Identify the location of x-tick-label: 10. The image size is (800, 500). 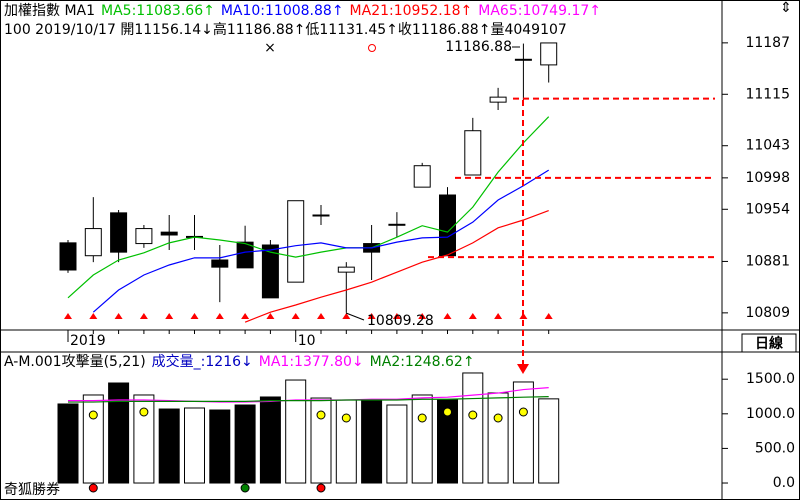
(307, 341).